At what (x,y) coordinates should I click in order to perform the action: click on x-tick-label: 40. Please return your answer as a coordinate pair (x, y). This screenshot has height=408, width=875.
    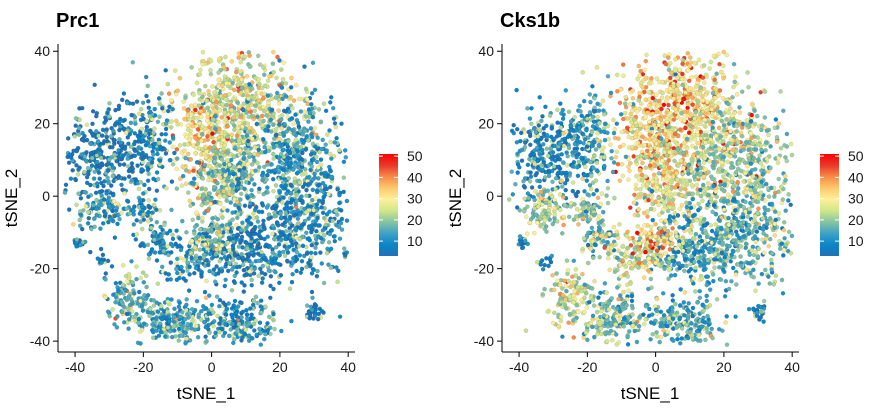
    Looking at the image, I should click on (348, 367).